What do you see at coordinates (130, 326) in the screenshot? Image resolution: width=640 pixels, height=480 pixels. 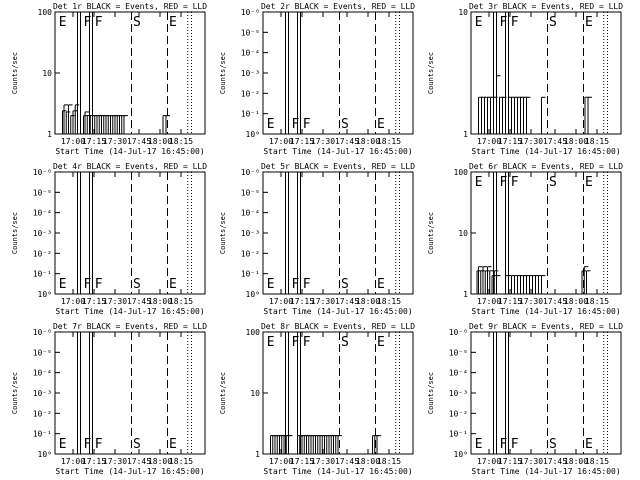 I see `chart-title: Det 7r BLACK = Events, RED = LLD` at bounding box center [130, 326].